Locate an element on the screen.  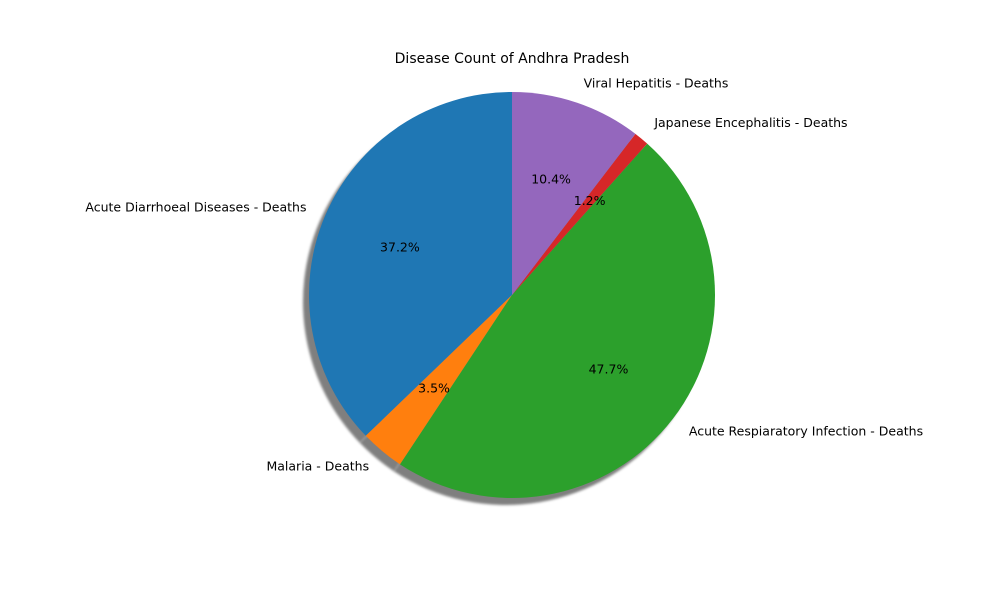
slice-label-viral-hepatitis-deaths: Viral Hepatitis - Deaths is located at coordinates (656, 83).